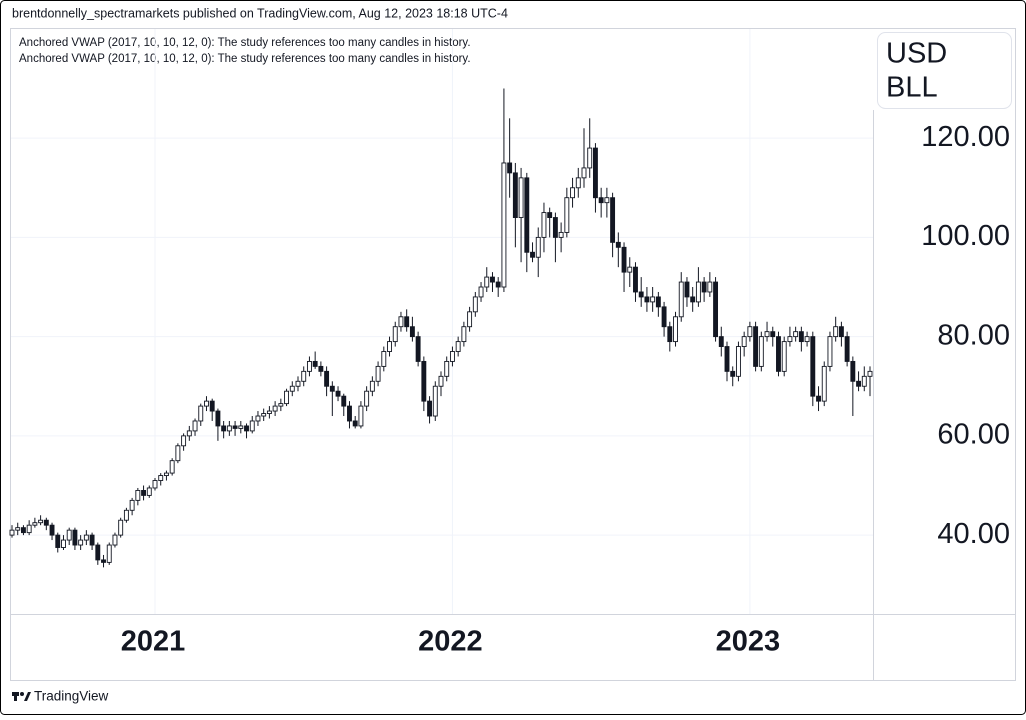 This screenshot has height=720, width=1026. What do you see at coordinates (973, 435) in the screenshot?
I see `y-tick-label: 60.00` at bounding box center [973, 435].